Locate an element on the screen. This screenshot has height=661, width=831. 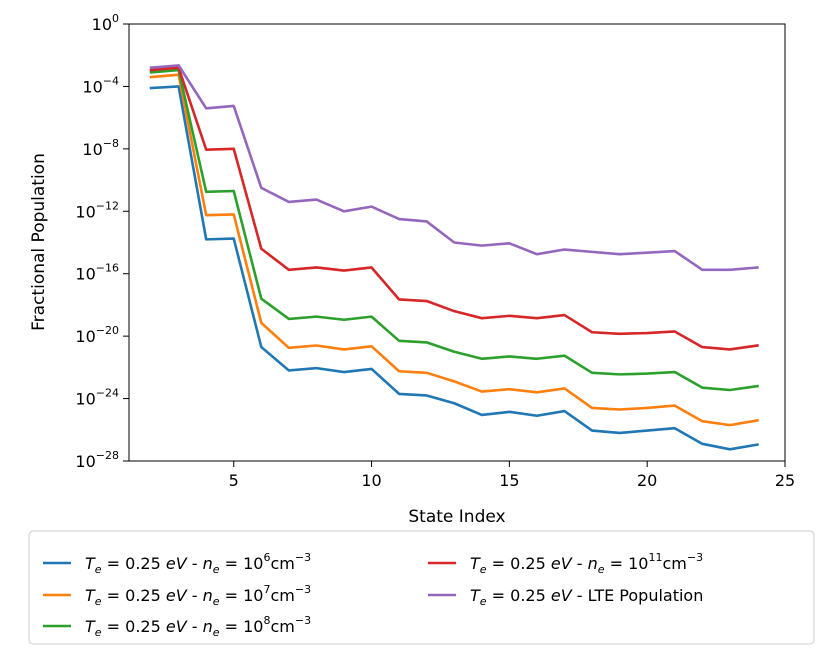
y-axis: 10⁻²⁸ 10⁻²⁴ 10⁻²⁰ 10⁻¹⁶ 10⁻¹² 10⁻⁸ 10⁻⁴ 10⁰ is located at coordinates (102, 241).